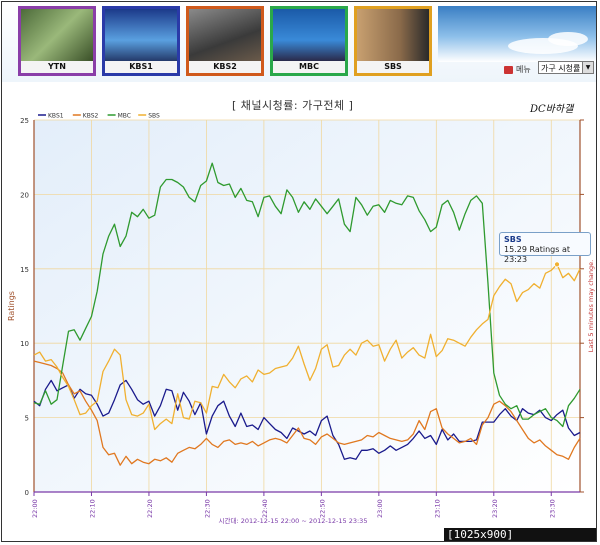 This screenshot has width=600, height=545. Describe the element at coordinates (520, 534) in the screenshot. I see `image-caption: [1025x900] http://uplc.me/` at that location.